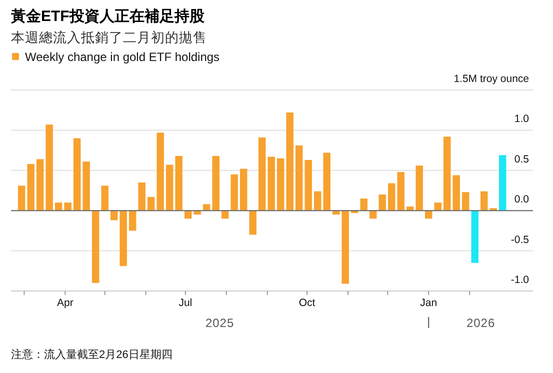 This screenshot has height=373, width=553. Describe the element at coordinates (65, 303) in the screenshot. I see `x-tick-label: Apr` at that location.